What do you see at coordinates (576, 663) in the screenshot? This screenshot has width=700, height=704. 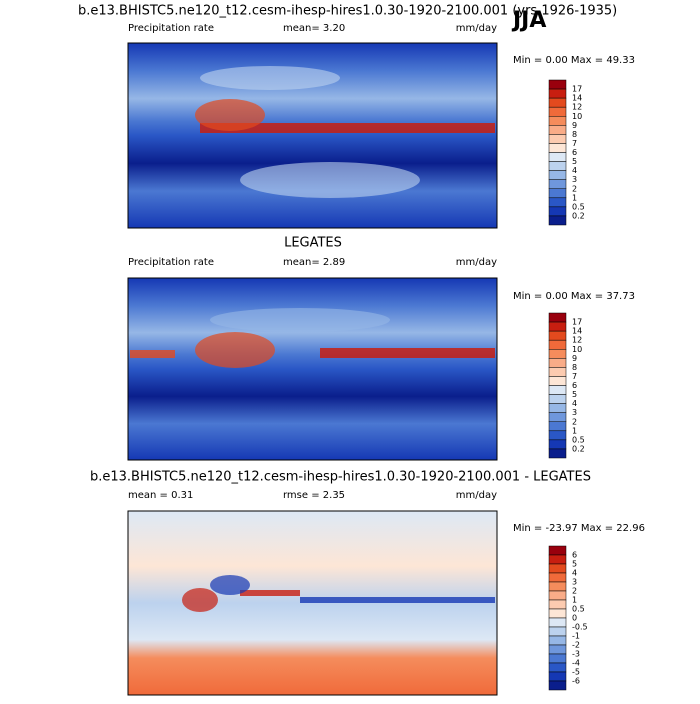 I see `colorbar-label: -4` at bounding box center [576, 663].